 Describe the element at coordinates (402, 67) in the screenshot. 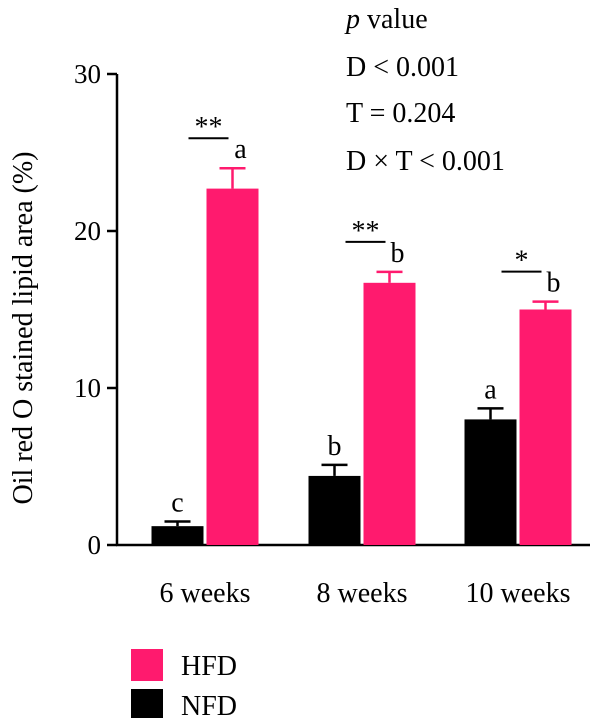

I see `stats-line-diet: D < 0.001` at that location.